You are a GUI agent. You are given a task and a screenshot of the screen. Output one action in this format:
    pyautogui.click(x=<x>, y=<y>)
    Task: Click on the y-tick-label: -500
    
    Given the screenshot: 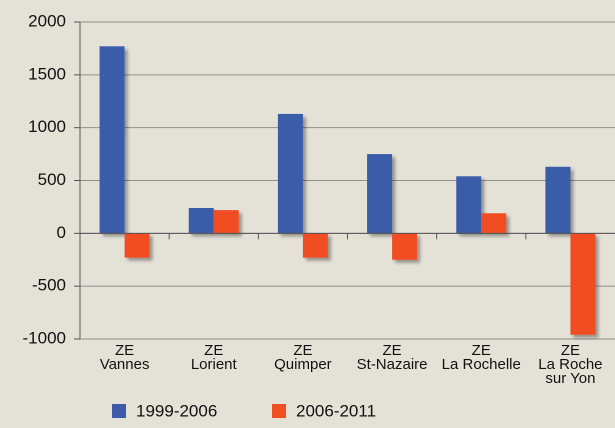 What is the action you would take?
    pyautogui.click(x=49, y=285)
    